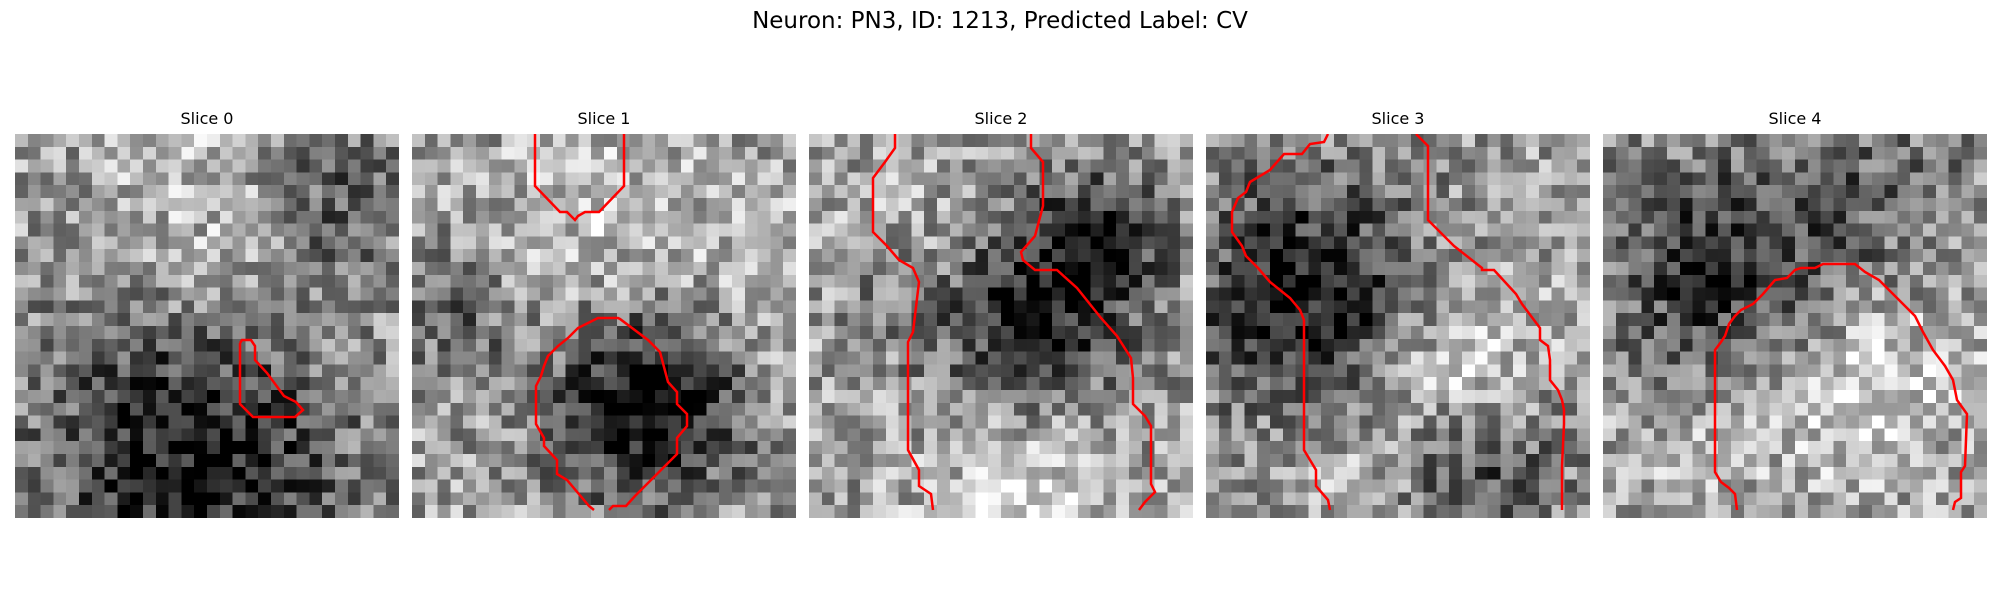  I want to click on slice-title: Slice 1, so click(604, 118).